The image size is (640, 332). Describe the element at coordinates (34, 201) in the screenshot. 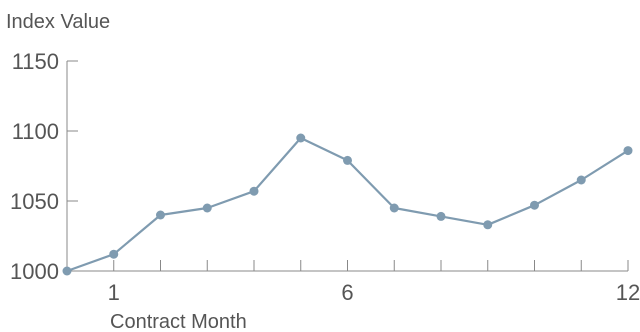

I see `y-tick-label: 1050` at that location.